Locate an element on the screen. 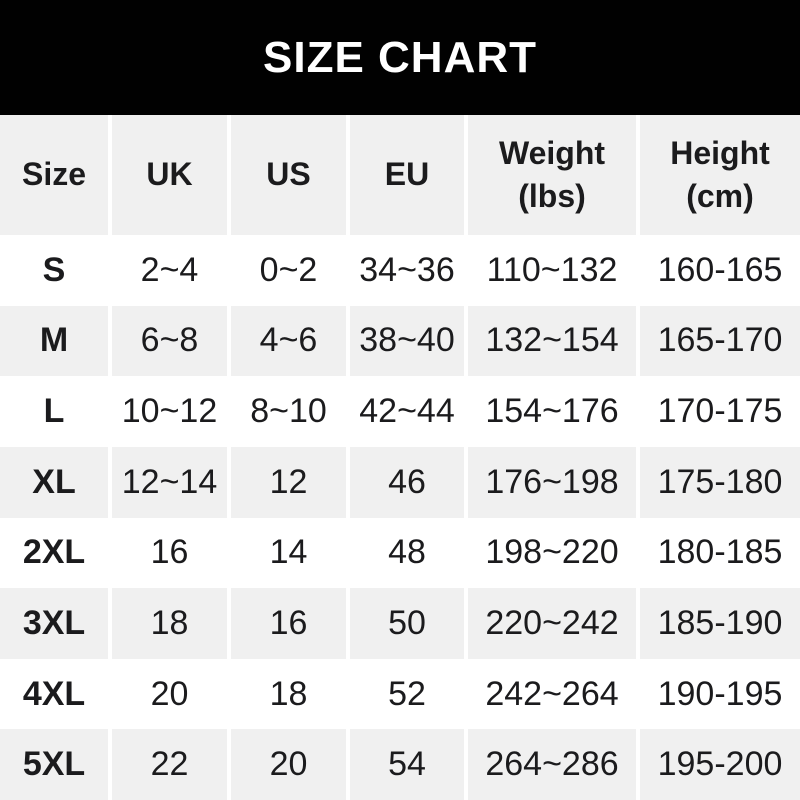 Image resolution: width=800 pixels, height=800 pixels. col-header-weight-unit: (lbs) is located at coordinates (552, 196).